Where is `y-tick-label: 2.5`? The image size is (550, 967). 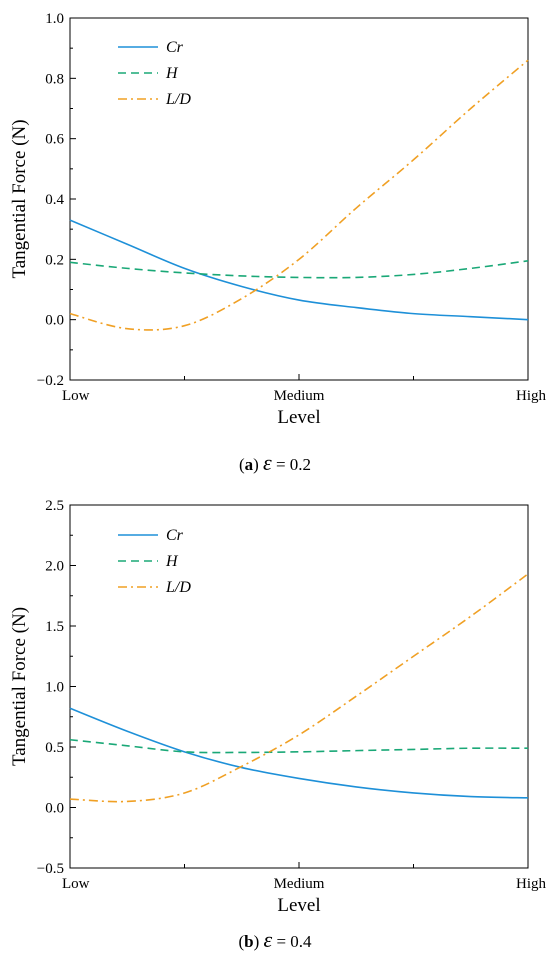
y-tick-label: 2.5 is located at coordinates (54, 506).